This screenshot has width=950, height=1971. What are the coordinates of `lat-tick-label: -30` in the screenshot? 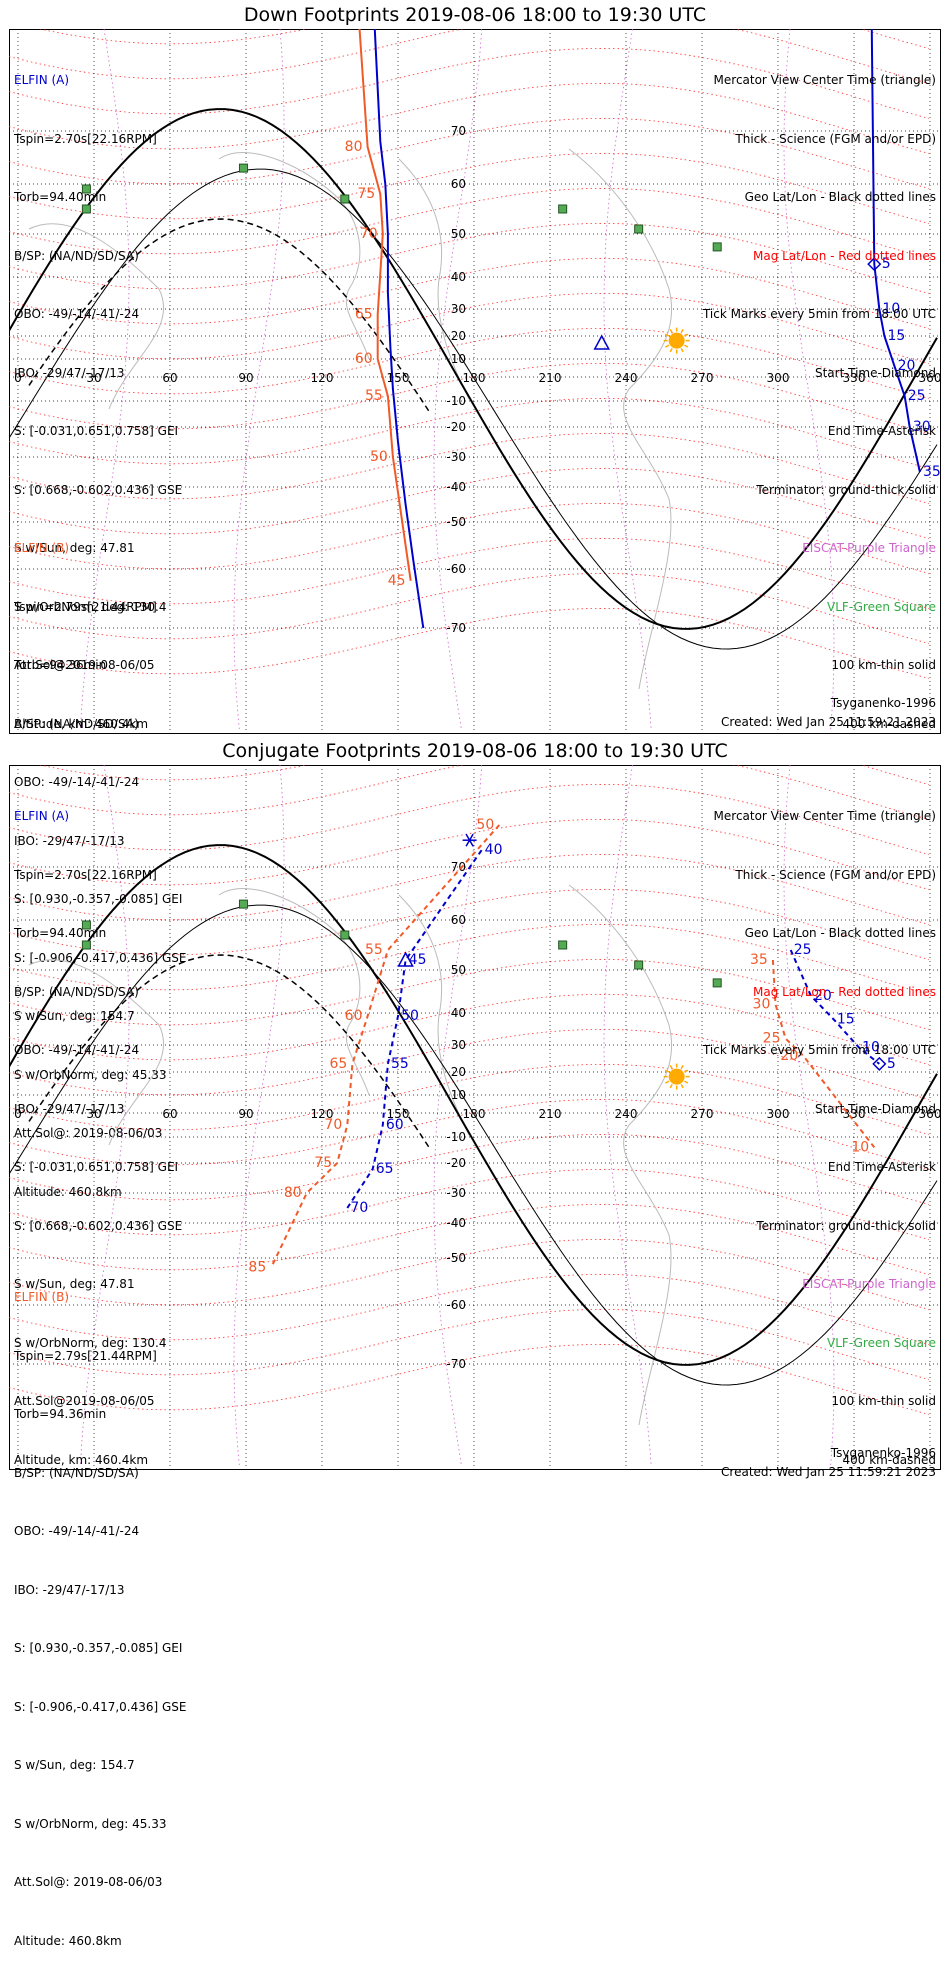 It's located at (456, 1193).